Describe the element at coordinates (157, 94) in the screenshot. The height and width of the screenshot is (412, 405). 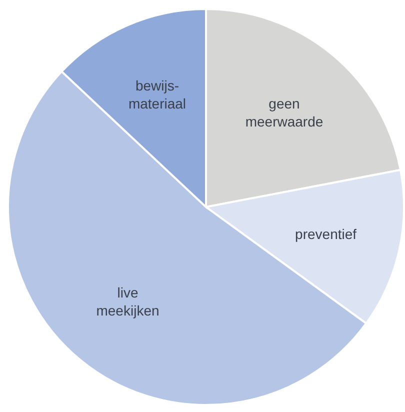
I see `slice-label: bewijs-materiaal` at that location.